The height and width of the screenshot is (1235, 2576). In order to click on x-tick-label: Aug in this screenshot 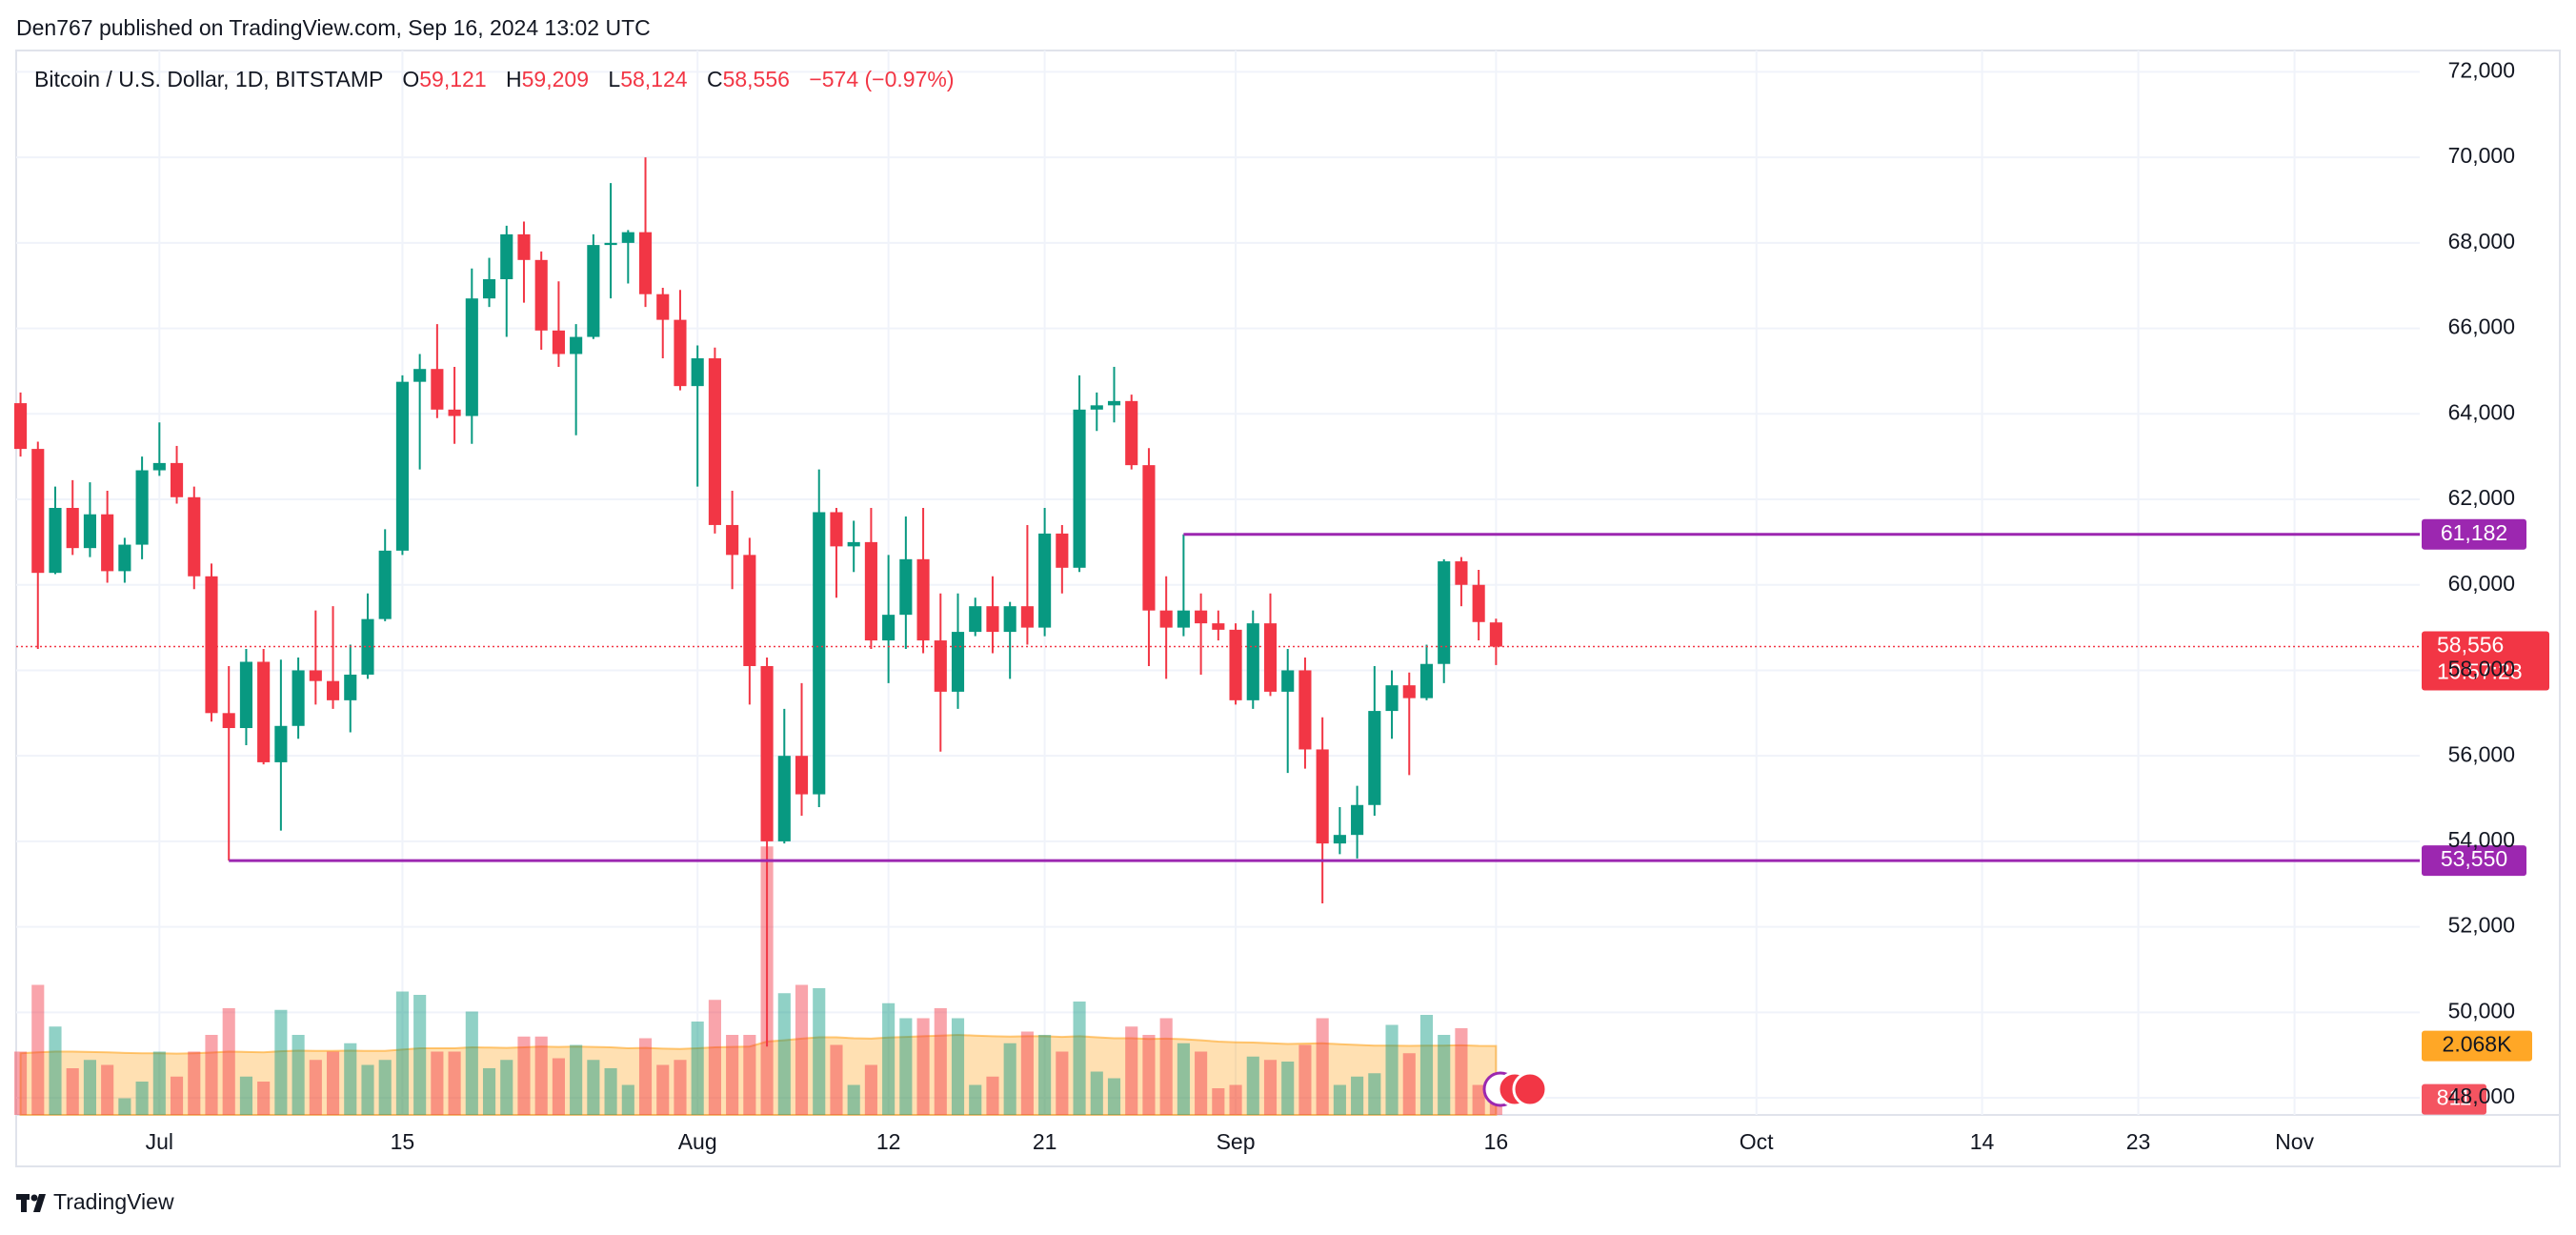, I will do `click(698, 1141)`.